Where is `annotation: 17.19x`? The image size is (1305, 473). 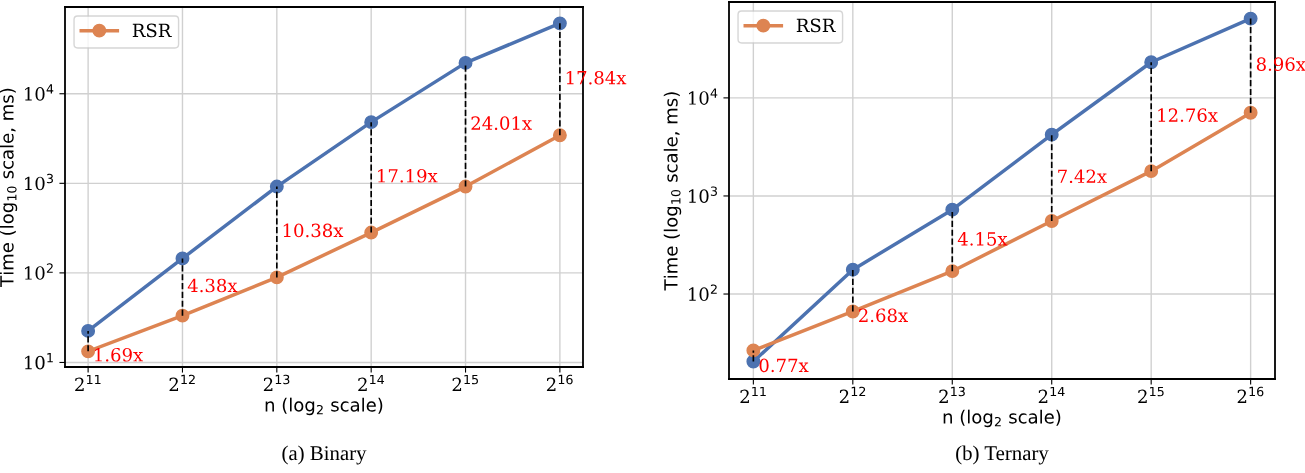 annotation: 17.19x is located at coordinates (408, 175).